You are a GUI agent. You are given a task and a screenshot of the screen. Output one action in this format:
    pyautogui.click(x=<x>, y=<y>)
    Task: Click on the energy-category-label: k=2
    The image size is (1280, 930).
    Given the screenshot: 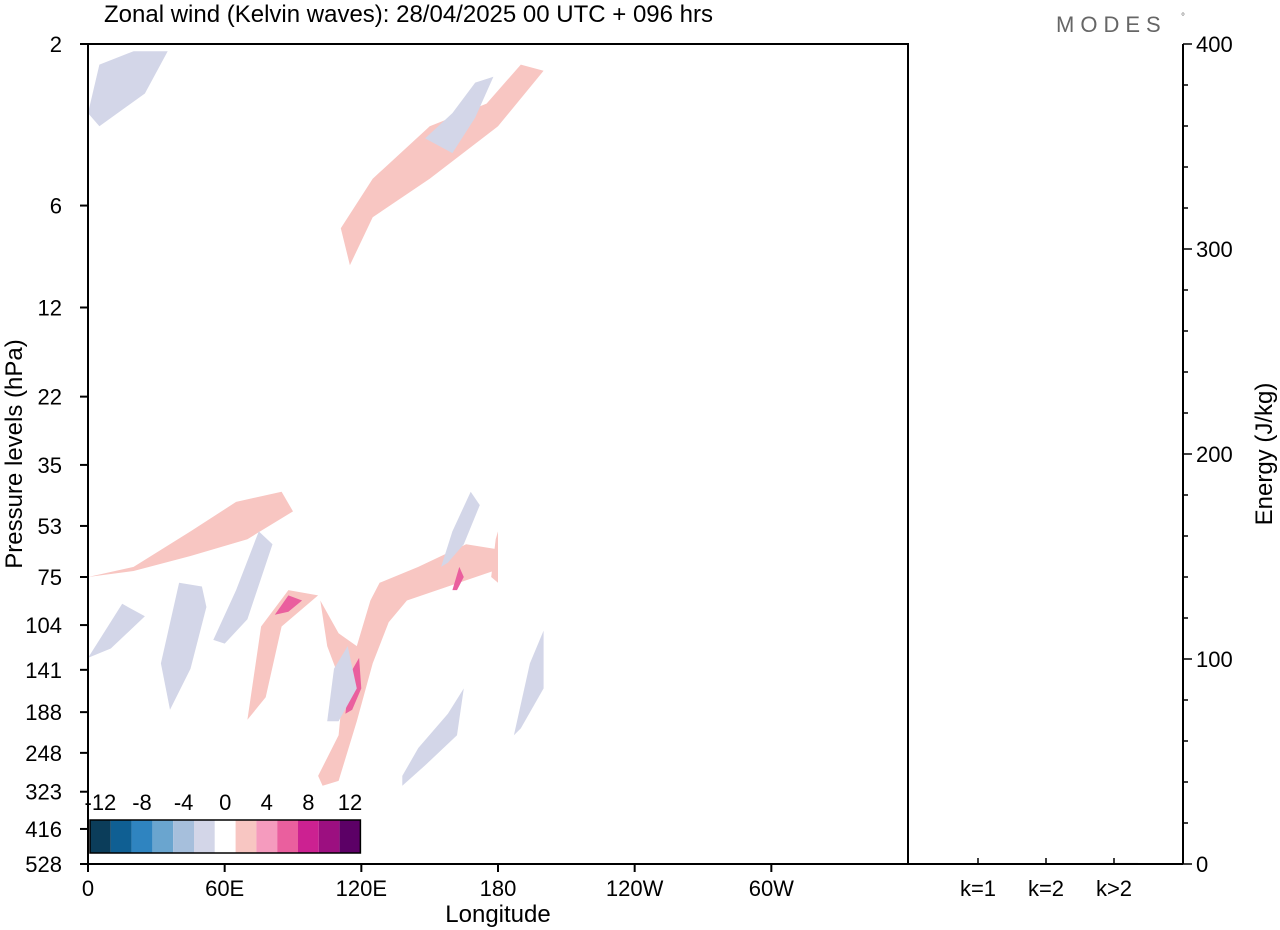 What is the action you would take?
    pyautogui.click(x=1046, y=888)
    